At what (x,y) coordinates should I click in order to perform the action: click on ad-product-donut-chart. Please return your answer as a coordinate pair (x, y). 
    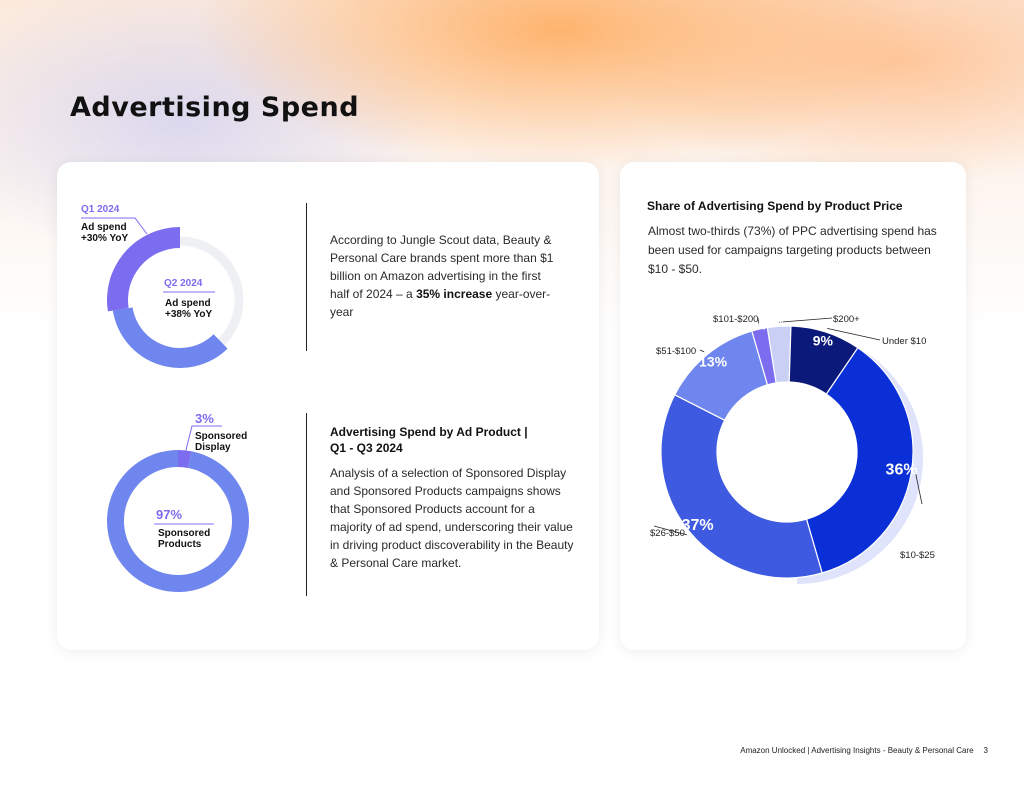
    Looking at the image, I should click on (178, 521).